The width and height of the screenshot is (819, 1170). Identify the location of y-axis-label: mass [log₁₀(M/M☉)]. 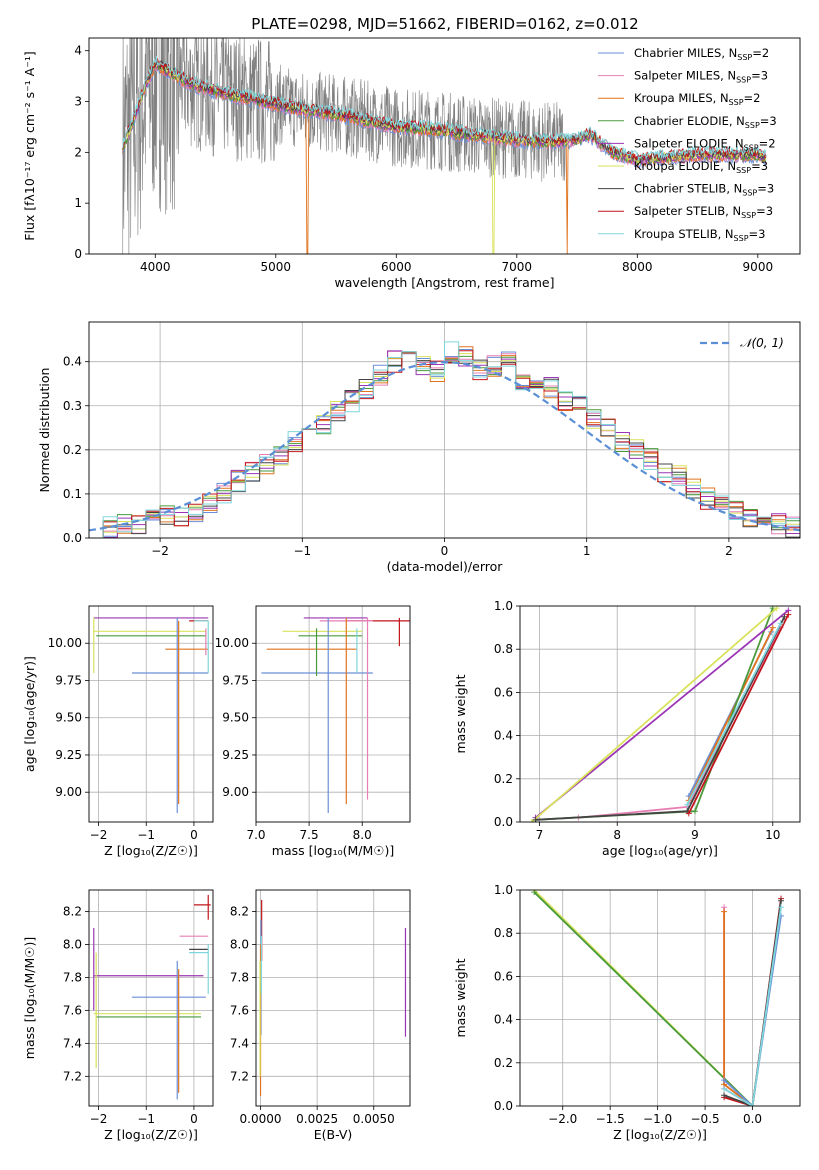
(29, 998).